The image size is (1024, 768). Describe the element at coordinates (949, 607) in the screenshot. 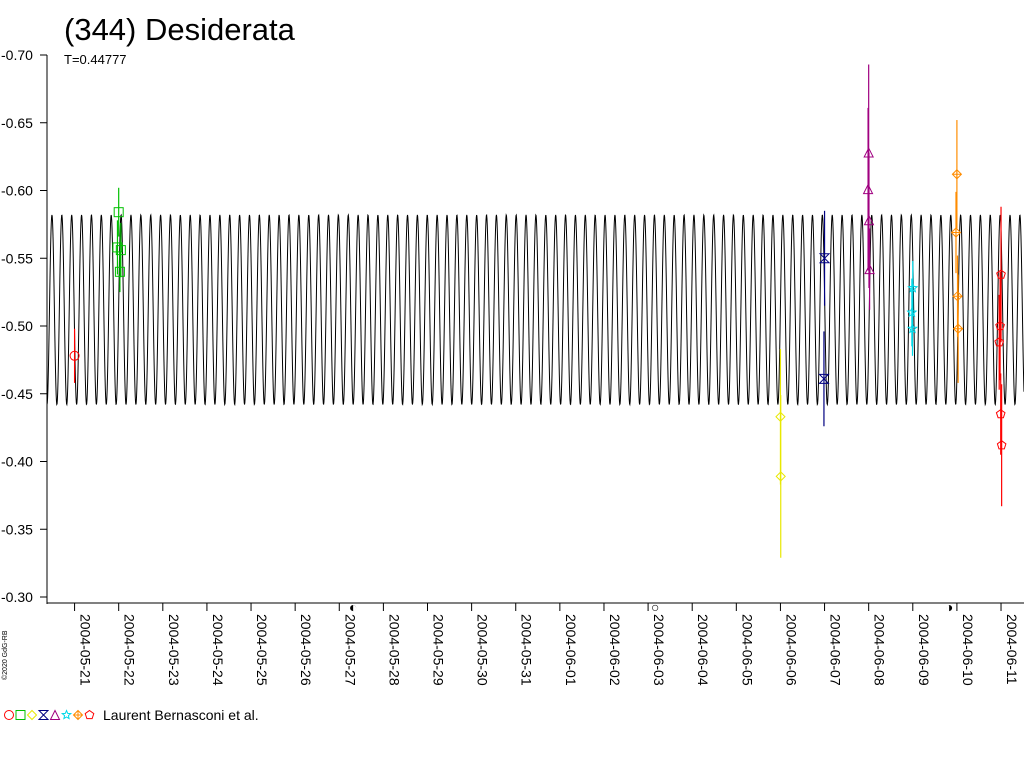

I see `moon-phase-marker-3: ◑` at that location.